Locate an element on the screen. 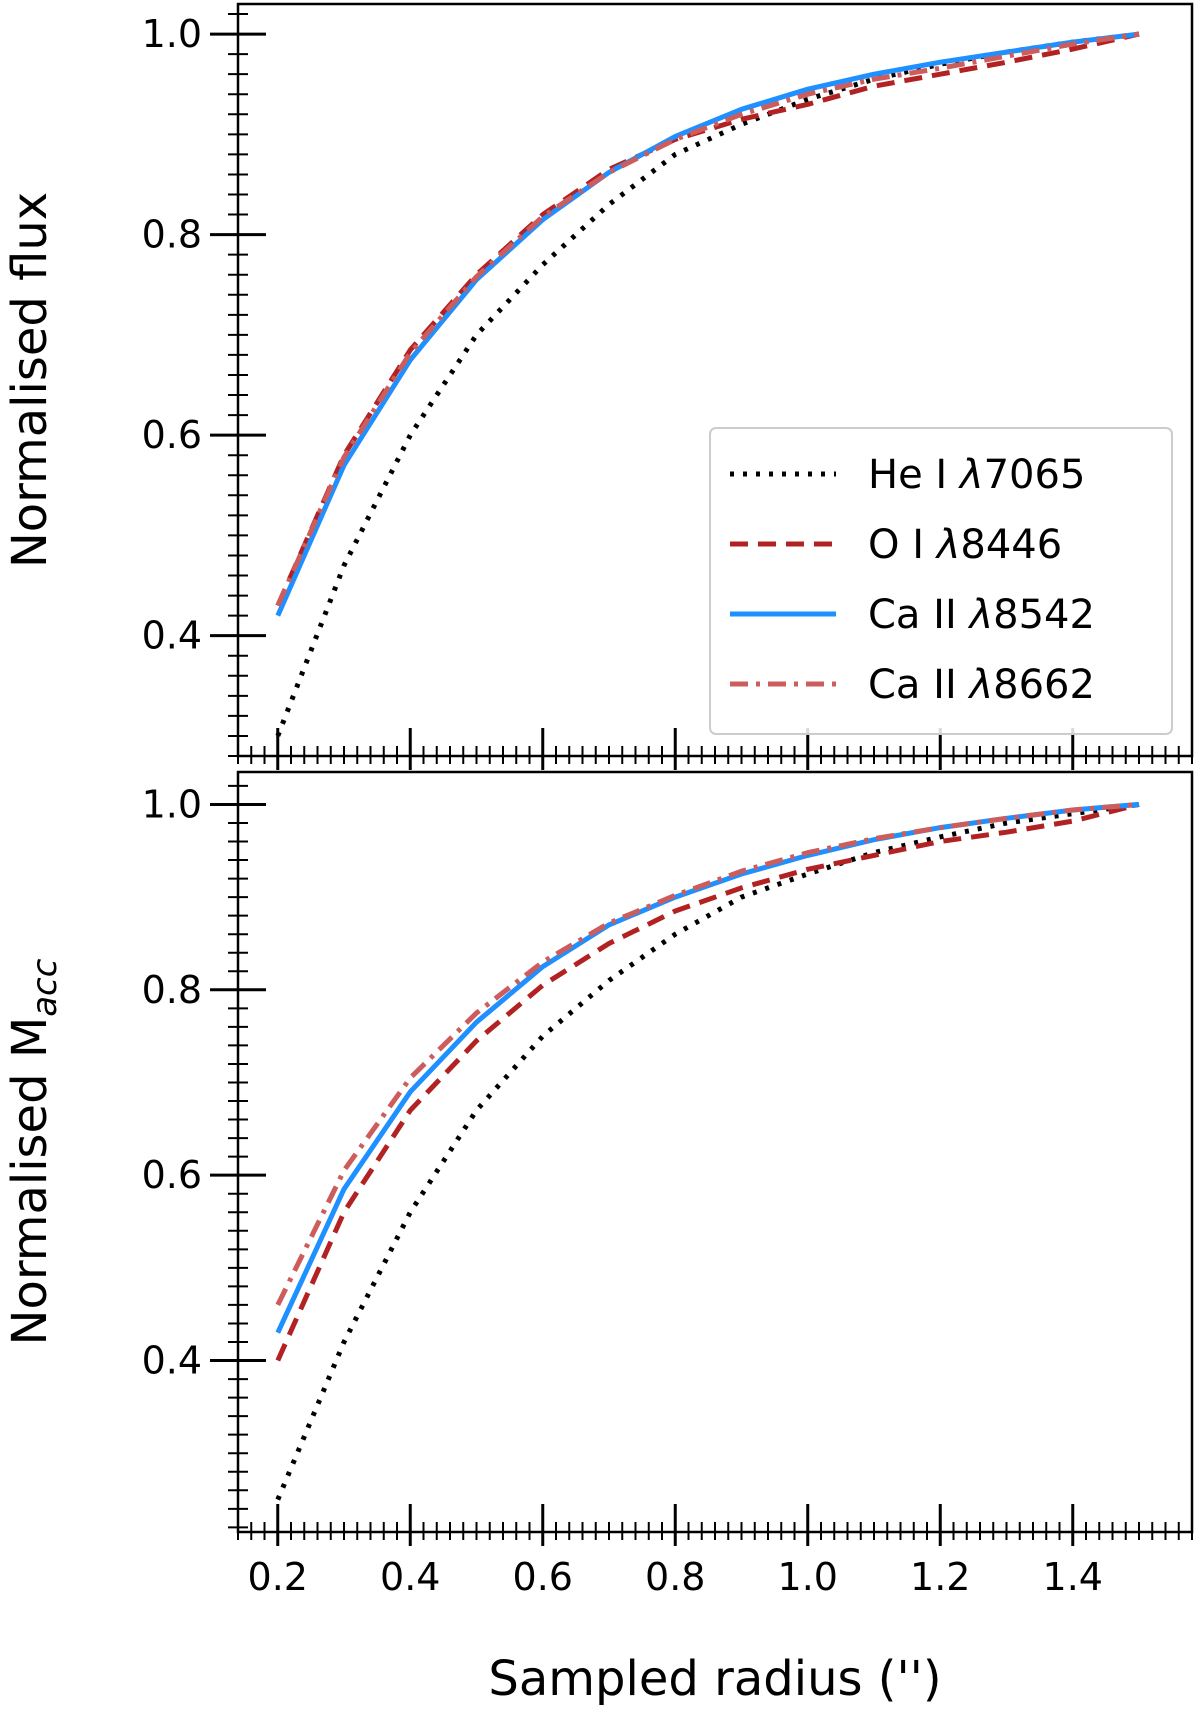  legend-box is located at coordinates (941, 581).